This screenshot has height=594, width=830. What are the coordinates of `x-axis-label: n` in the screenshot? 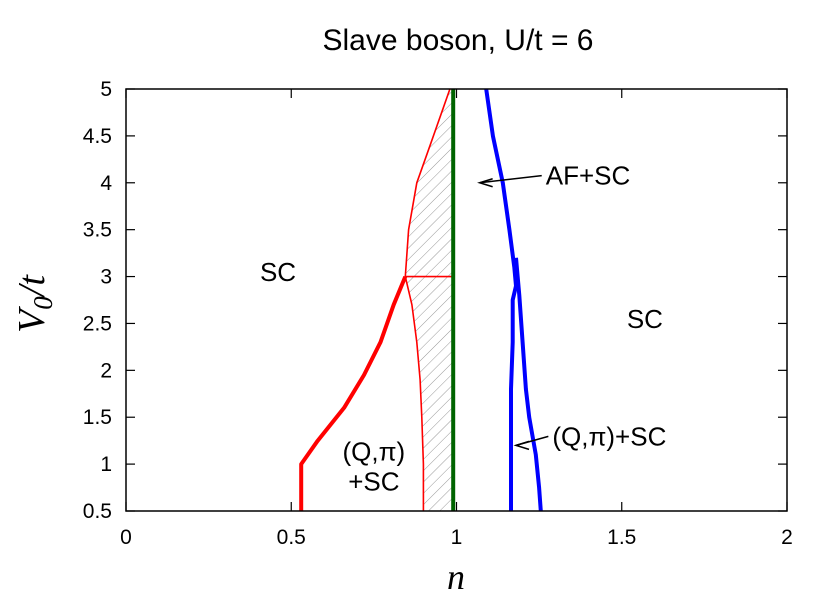 It's located at (456, 575).